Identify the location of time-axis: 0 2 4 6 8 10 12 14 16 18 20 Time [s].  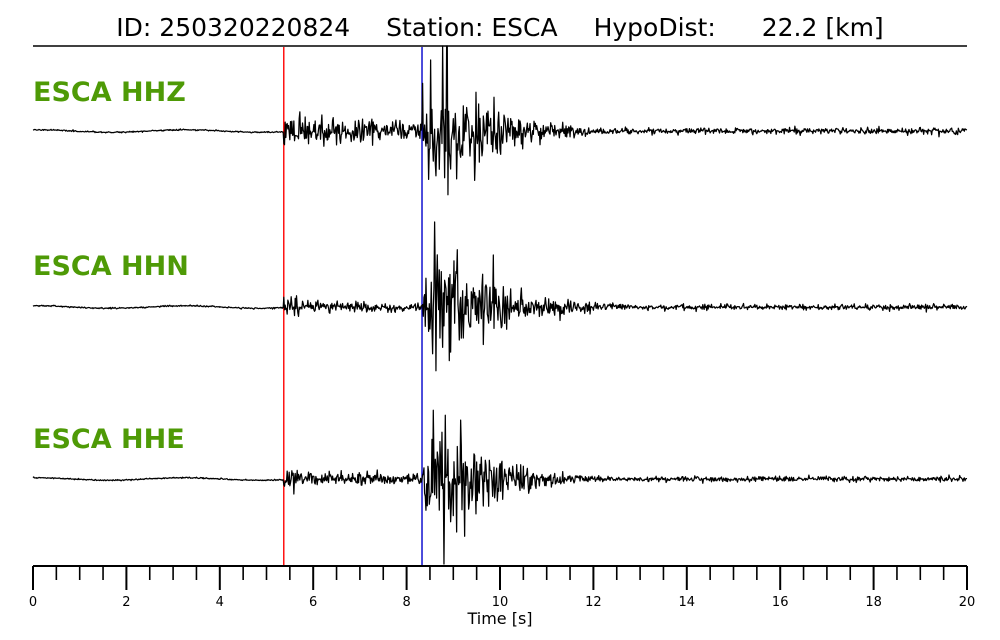
(502, 596).